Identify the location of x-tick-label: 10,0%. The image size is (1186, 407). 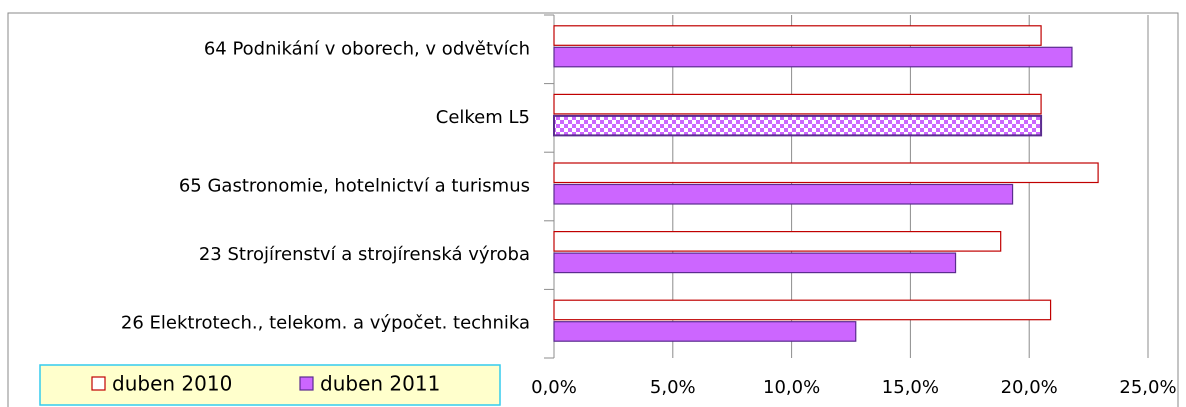
(791, 387).